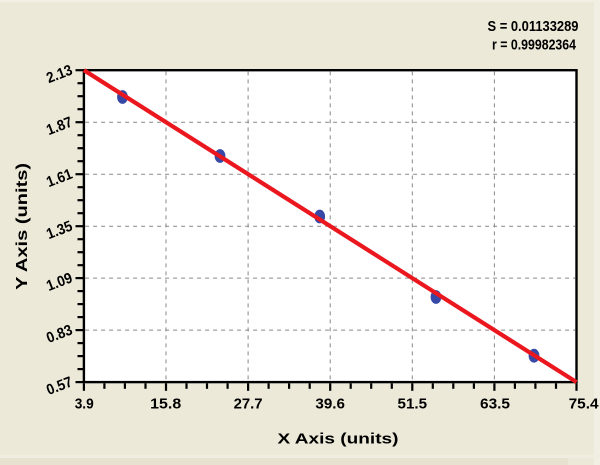 The width and height of the screenshot is (600, 465). What do you see at coordinates (534, 45) in the screenshot?
I see `svg-text: r = 0.99982364` at bounding box center [534, 45].